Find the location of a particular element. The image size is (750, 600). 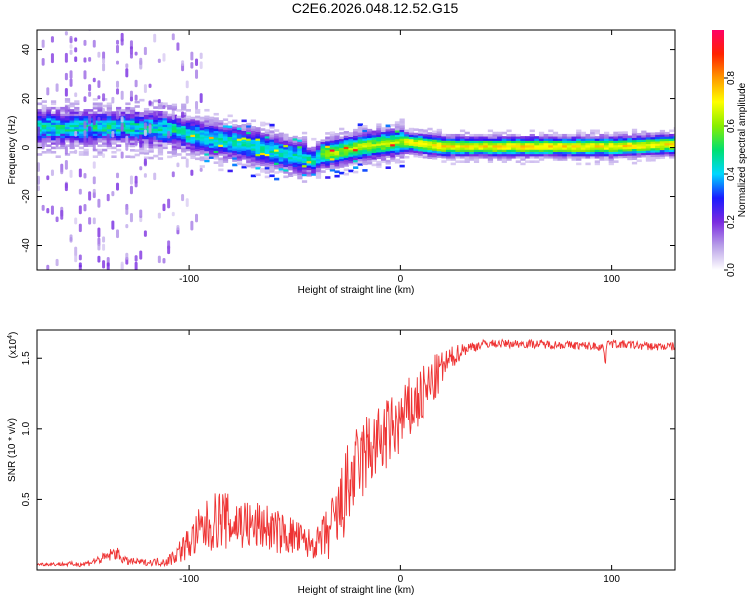

spectrogram-x-tick-label: 100 is located at coordinates (611, 279).